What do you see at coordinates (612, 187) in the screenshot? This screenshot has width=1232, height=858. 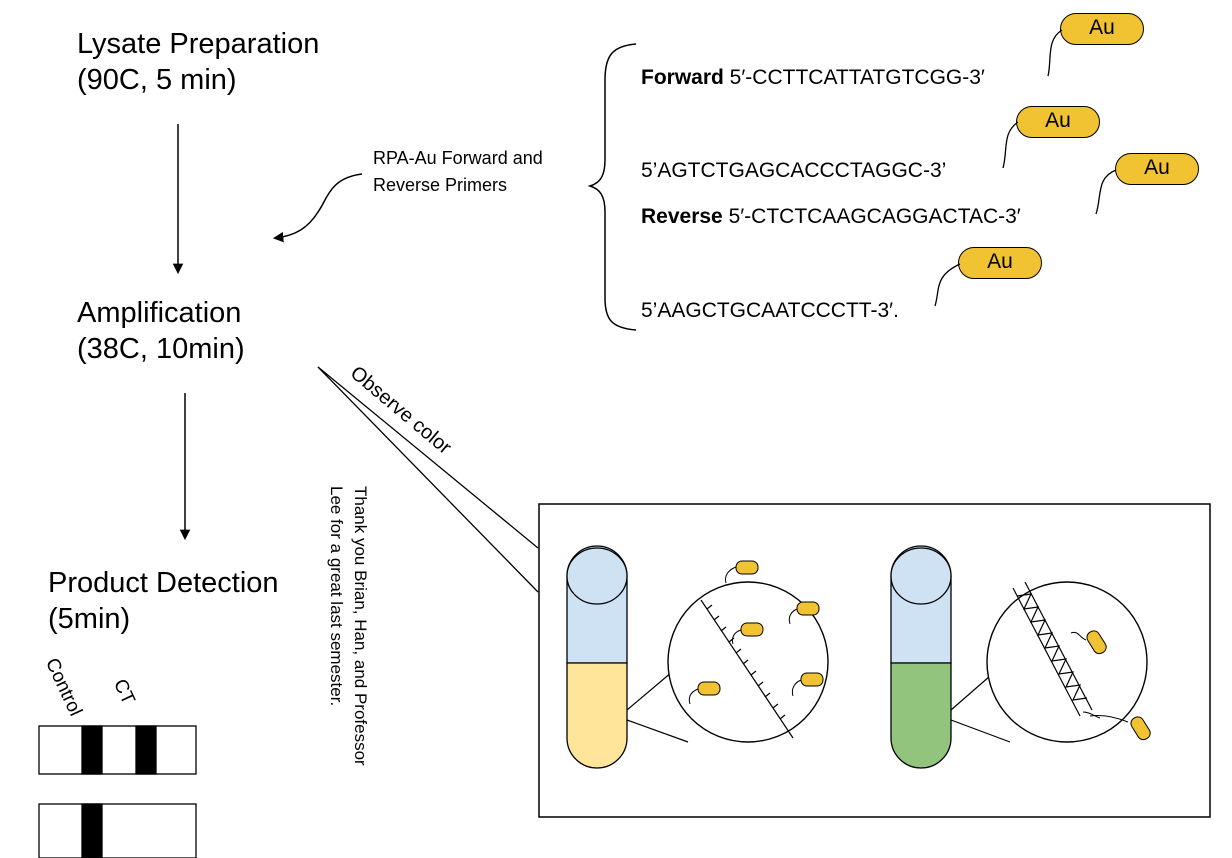 I see `primer-brace` at bounding box center [612, 187].